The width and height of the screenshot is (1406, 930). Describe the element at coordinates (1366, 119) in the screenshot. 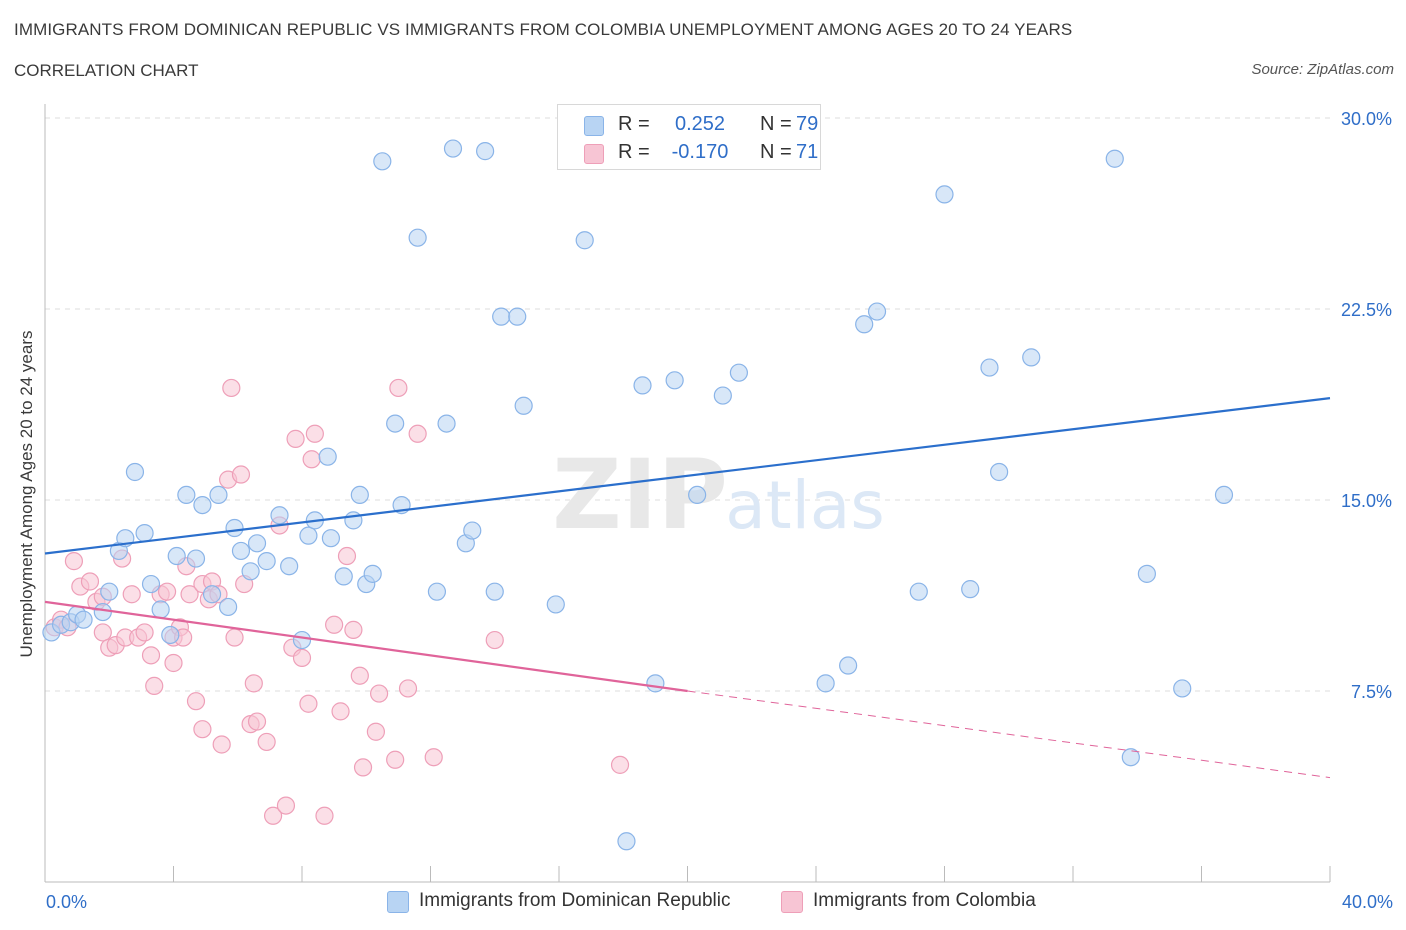

I see `y-tick-label: 30.0%` at that location.